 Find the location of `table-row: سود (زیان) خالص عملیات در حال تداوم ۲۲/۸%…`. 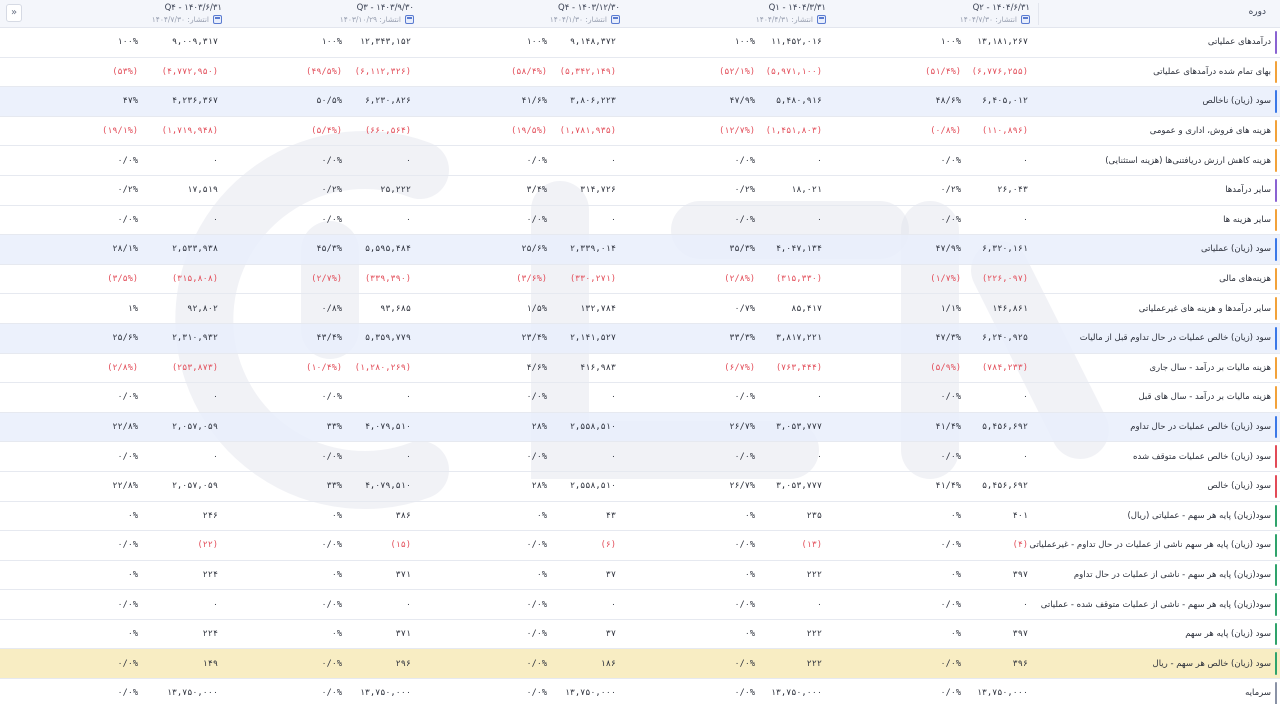

table-row: سود (زیان) خالص عملیات در حال تداوم ۲۲/۸%… is located at coordinates (640, 427).